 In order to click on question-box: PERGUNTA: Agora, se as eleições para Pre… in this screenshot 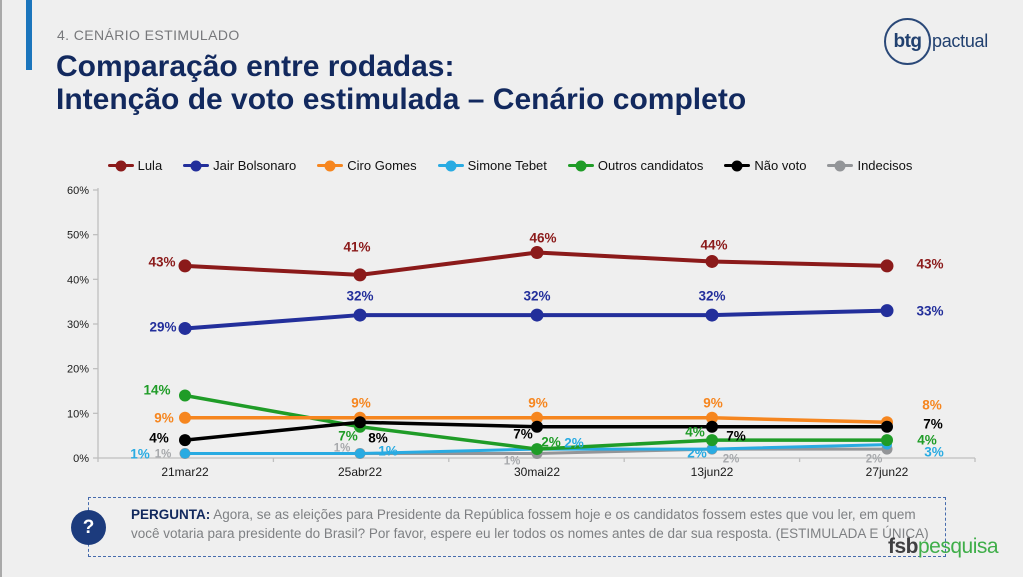, I will do `click(517, 527)`.